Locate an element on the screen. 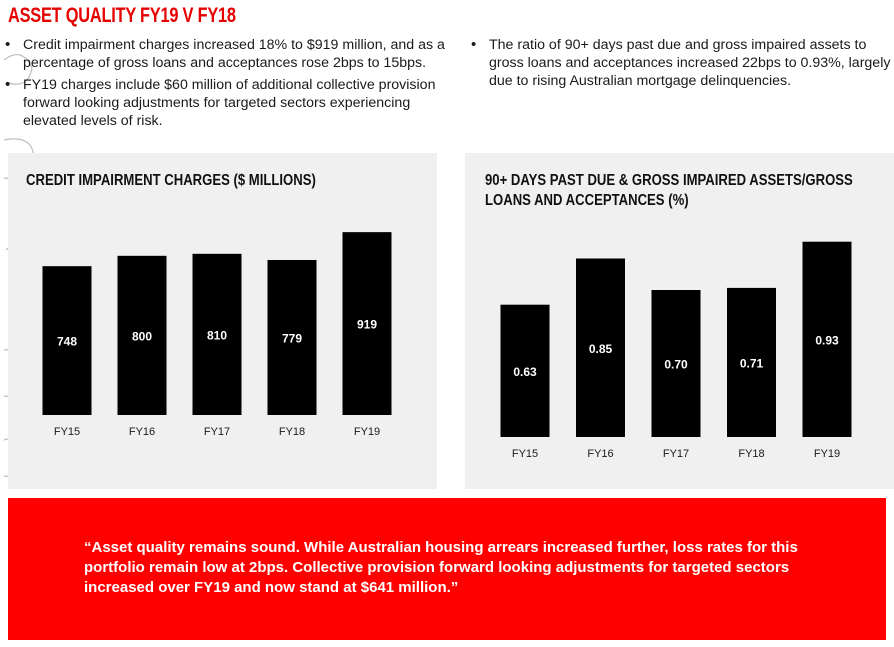  data-label: 919 is located at coordinates (367, 325).